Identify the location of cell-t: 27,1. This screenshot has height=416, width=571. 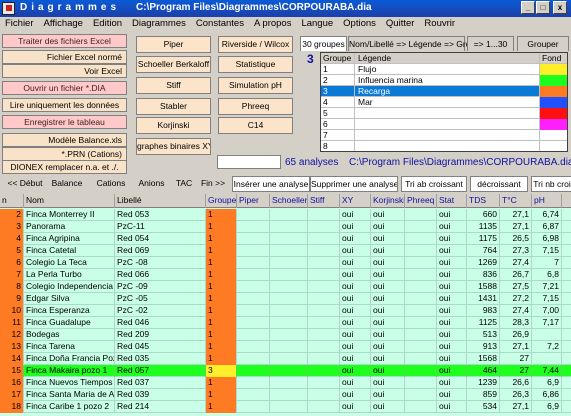
(516, 407).